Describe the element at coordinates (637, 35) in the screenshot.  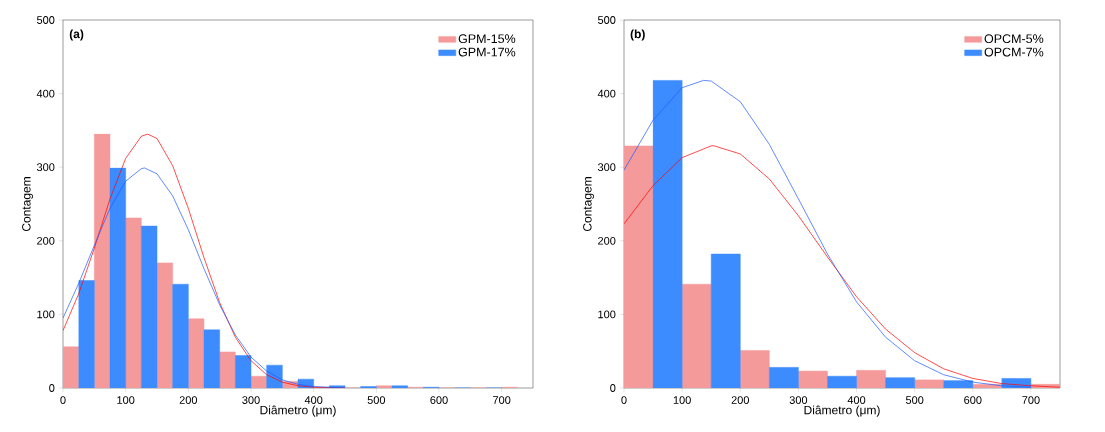
I see `text: (b)` at that location.